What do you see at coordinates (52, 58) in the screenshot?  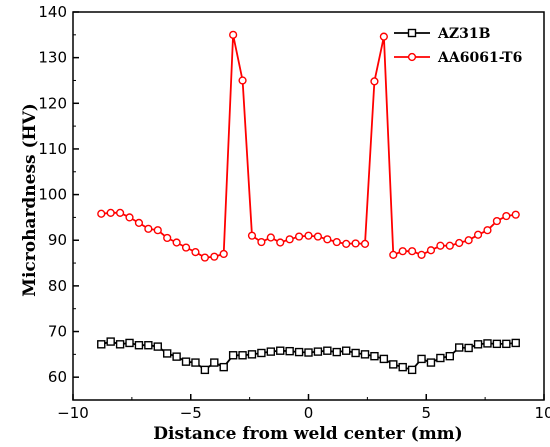 I see `y-tick-label: 130` at bounding box center [52, 58].